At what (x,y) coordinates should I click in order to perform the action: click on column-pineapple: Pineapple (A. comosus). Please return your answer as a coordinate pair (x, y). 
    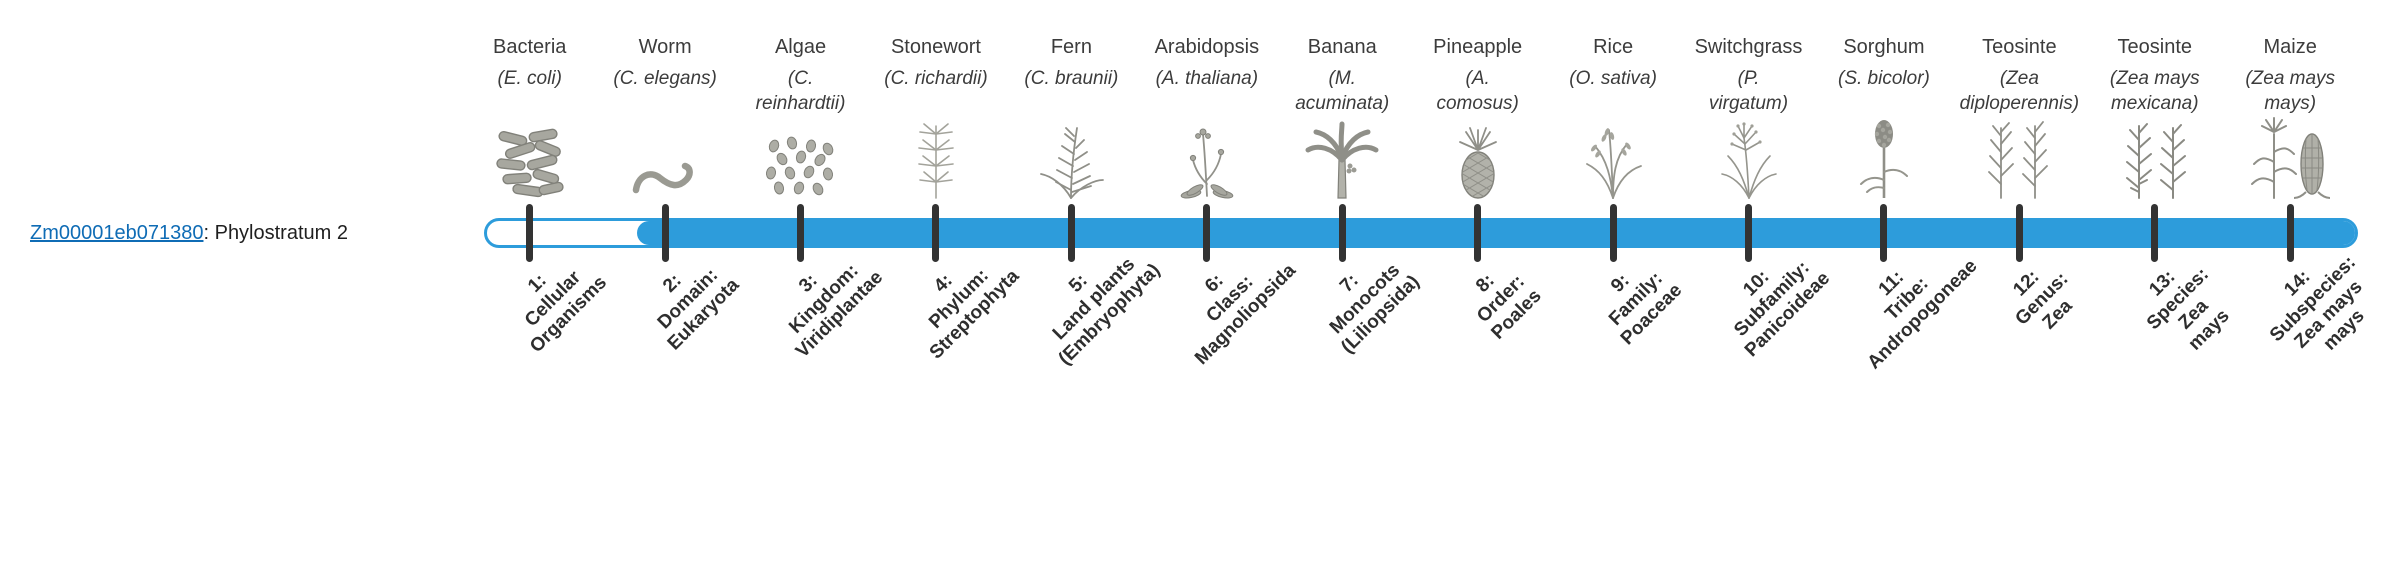
    Looking at the image, I should click on (1477, 290).